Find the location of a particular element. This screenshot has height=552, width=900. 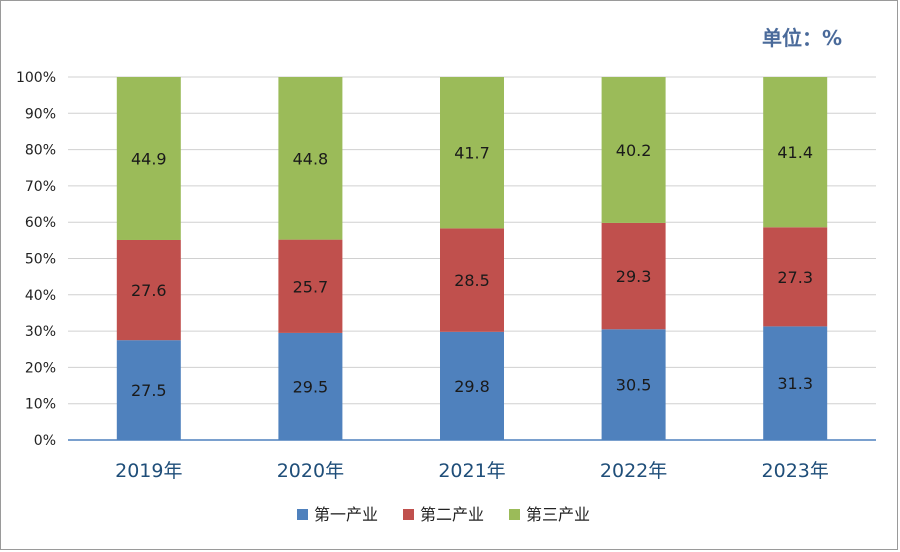

y-tick-label: 90% is located at coordinates (40, 114).